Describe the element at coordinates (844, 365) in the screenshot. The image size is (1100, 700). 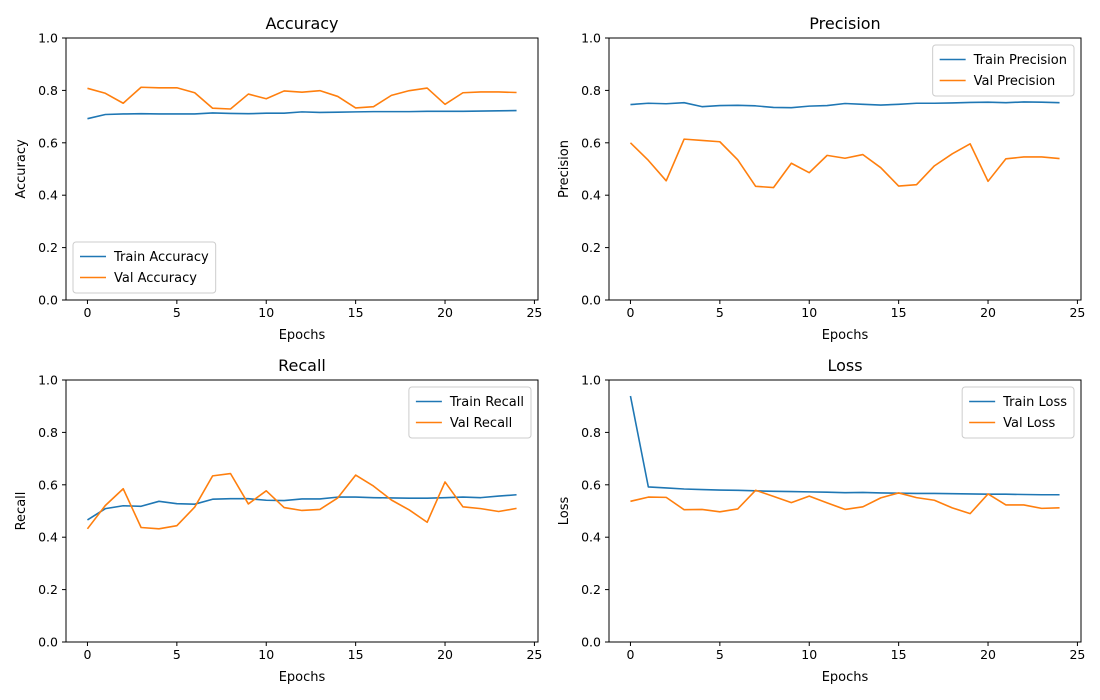
I see `chart-title: Loss` at that location.